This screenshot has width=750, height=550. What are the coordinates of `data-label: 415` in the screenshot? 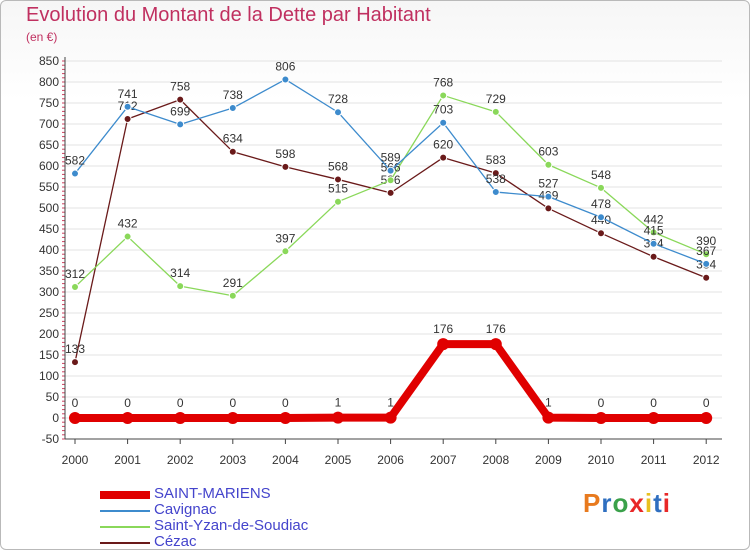 It's located at (654, 231).